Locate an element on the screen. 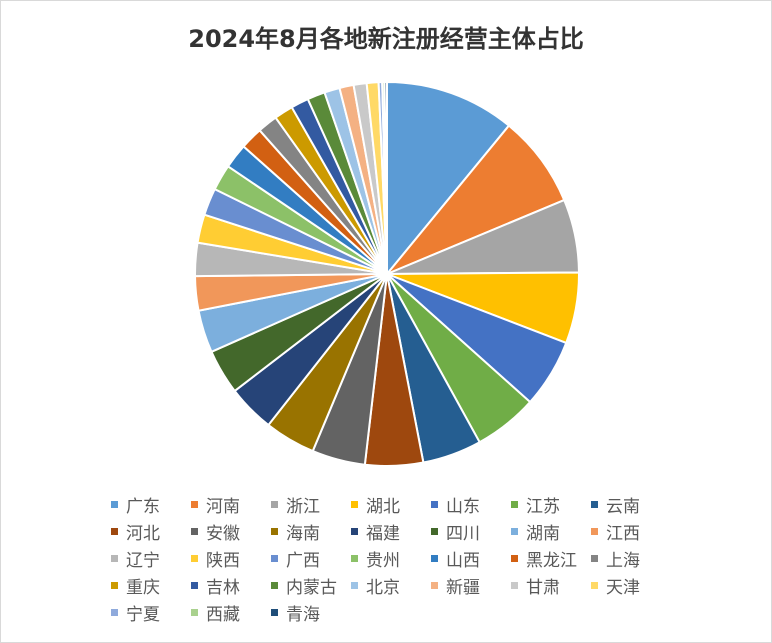 This screenshot has height=643, width=772. legend-item-18: 山西 is located at coordinates (471, 559).